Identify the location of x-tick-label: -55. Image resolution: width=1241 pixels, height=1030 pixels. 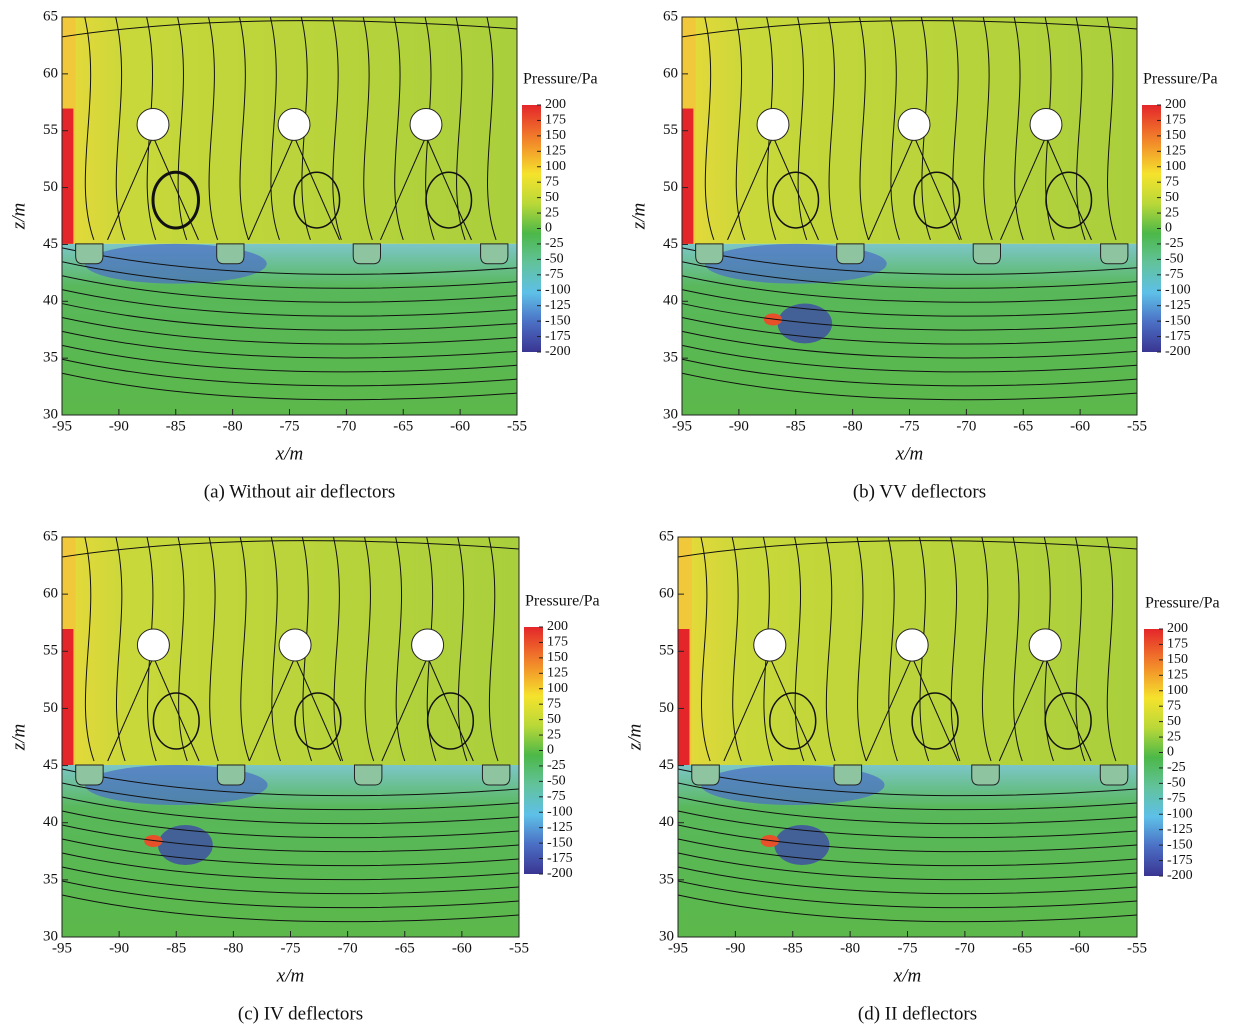
(1137, 426).